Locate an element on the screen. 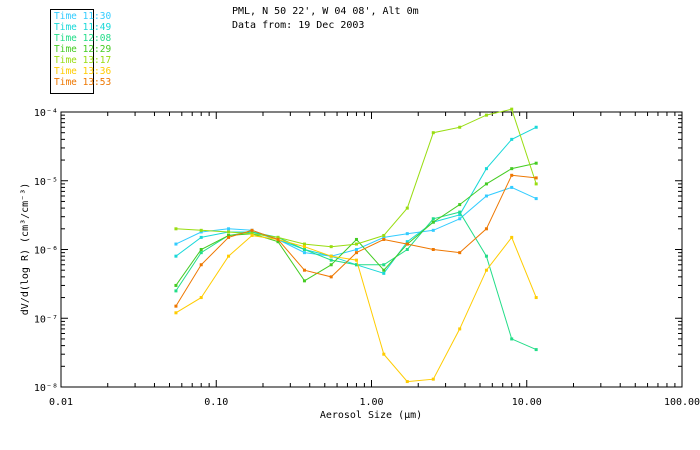  legend-item: Time 11:30 is located at coordinates (83, 16).